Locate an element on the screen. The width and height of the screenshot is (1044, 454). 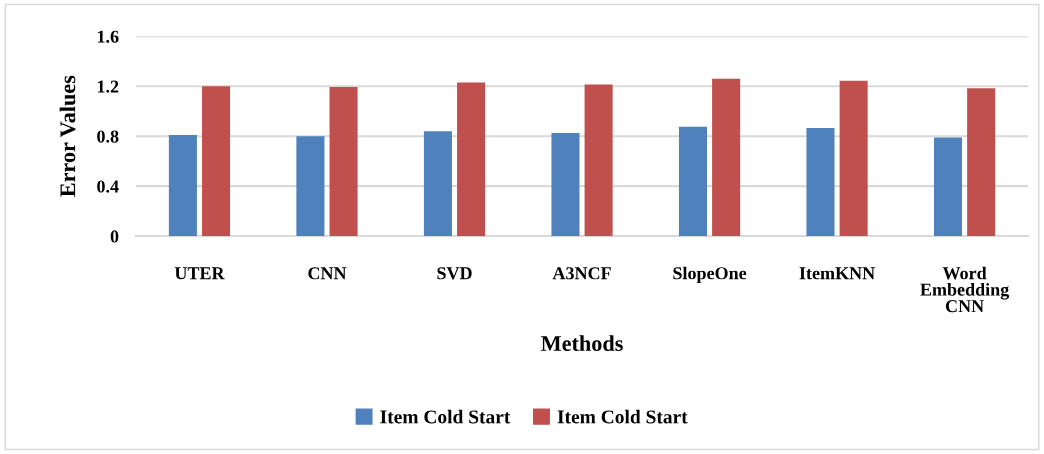
x-tick-label: UTER is located at coordinates (199, 273).